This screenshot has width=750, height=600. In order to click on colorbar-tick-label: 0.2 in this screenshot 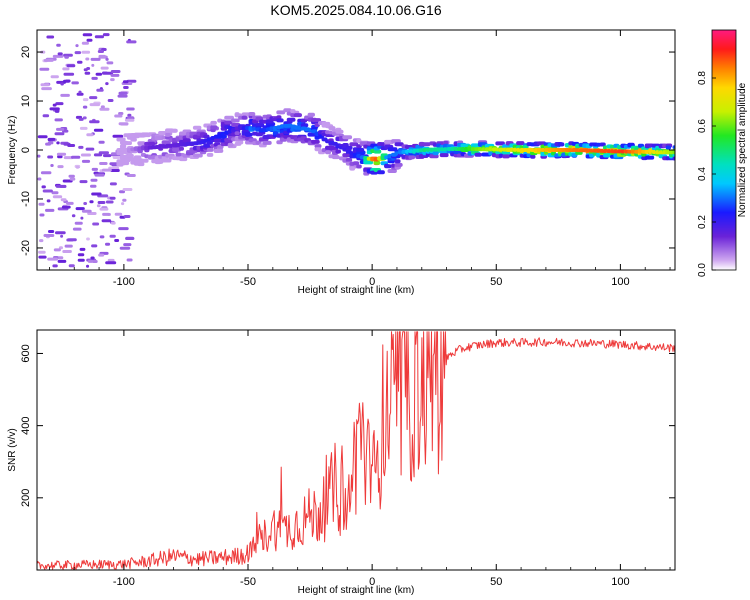, I will do `click(702, 222)`.